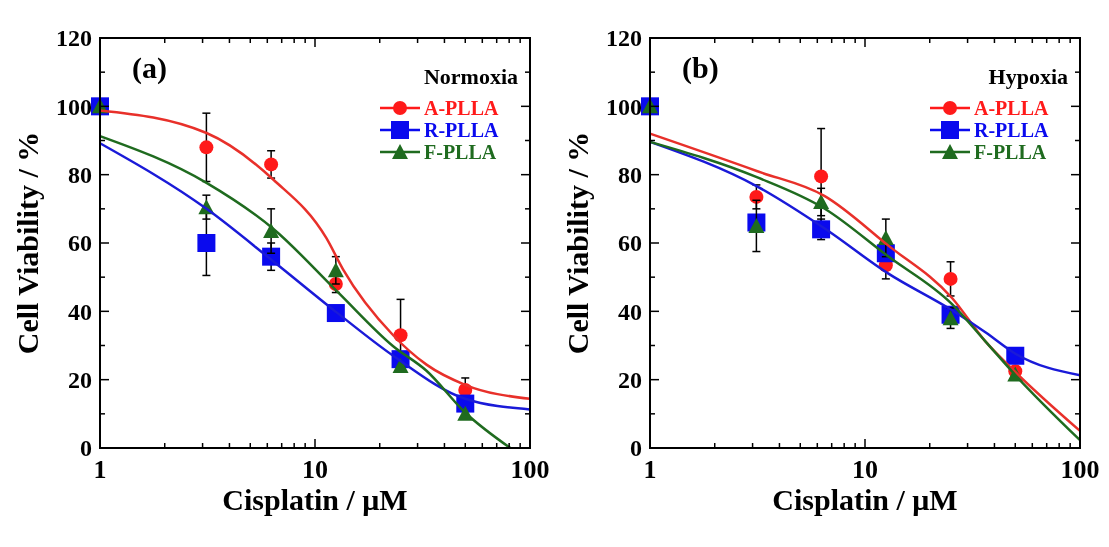 This screenshot has height=547, width=1109. I want to click on legend-title: Hypoxia, so click(1028, 76).